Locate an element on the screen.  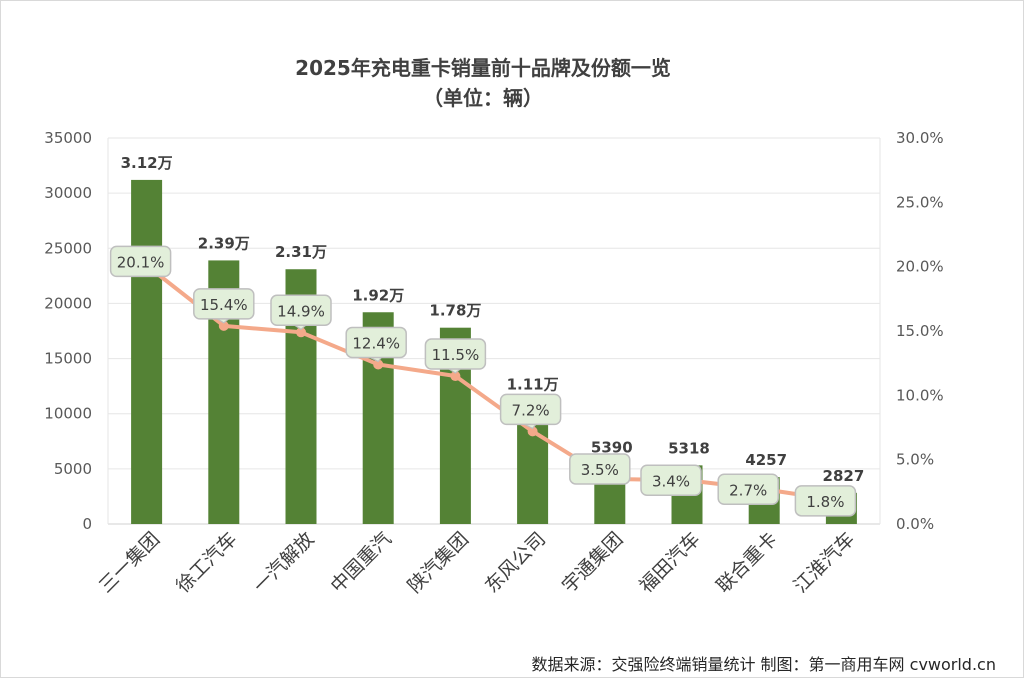
share-value-label: 12.4% is located at coordinates (376, 343).